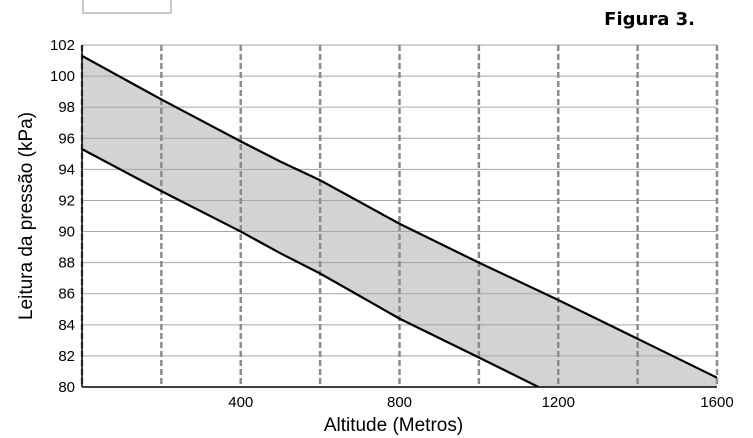 The height and width of the screenshot is (438, 753). What do you see at coordinates (127, 7) in the screenshot?
I see `partial-box` at bounding box center [127, 7].